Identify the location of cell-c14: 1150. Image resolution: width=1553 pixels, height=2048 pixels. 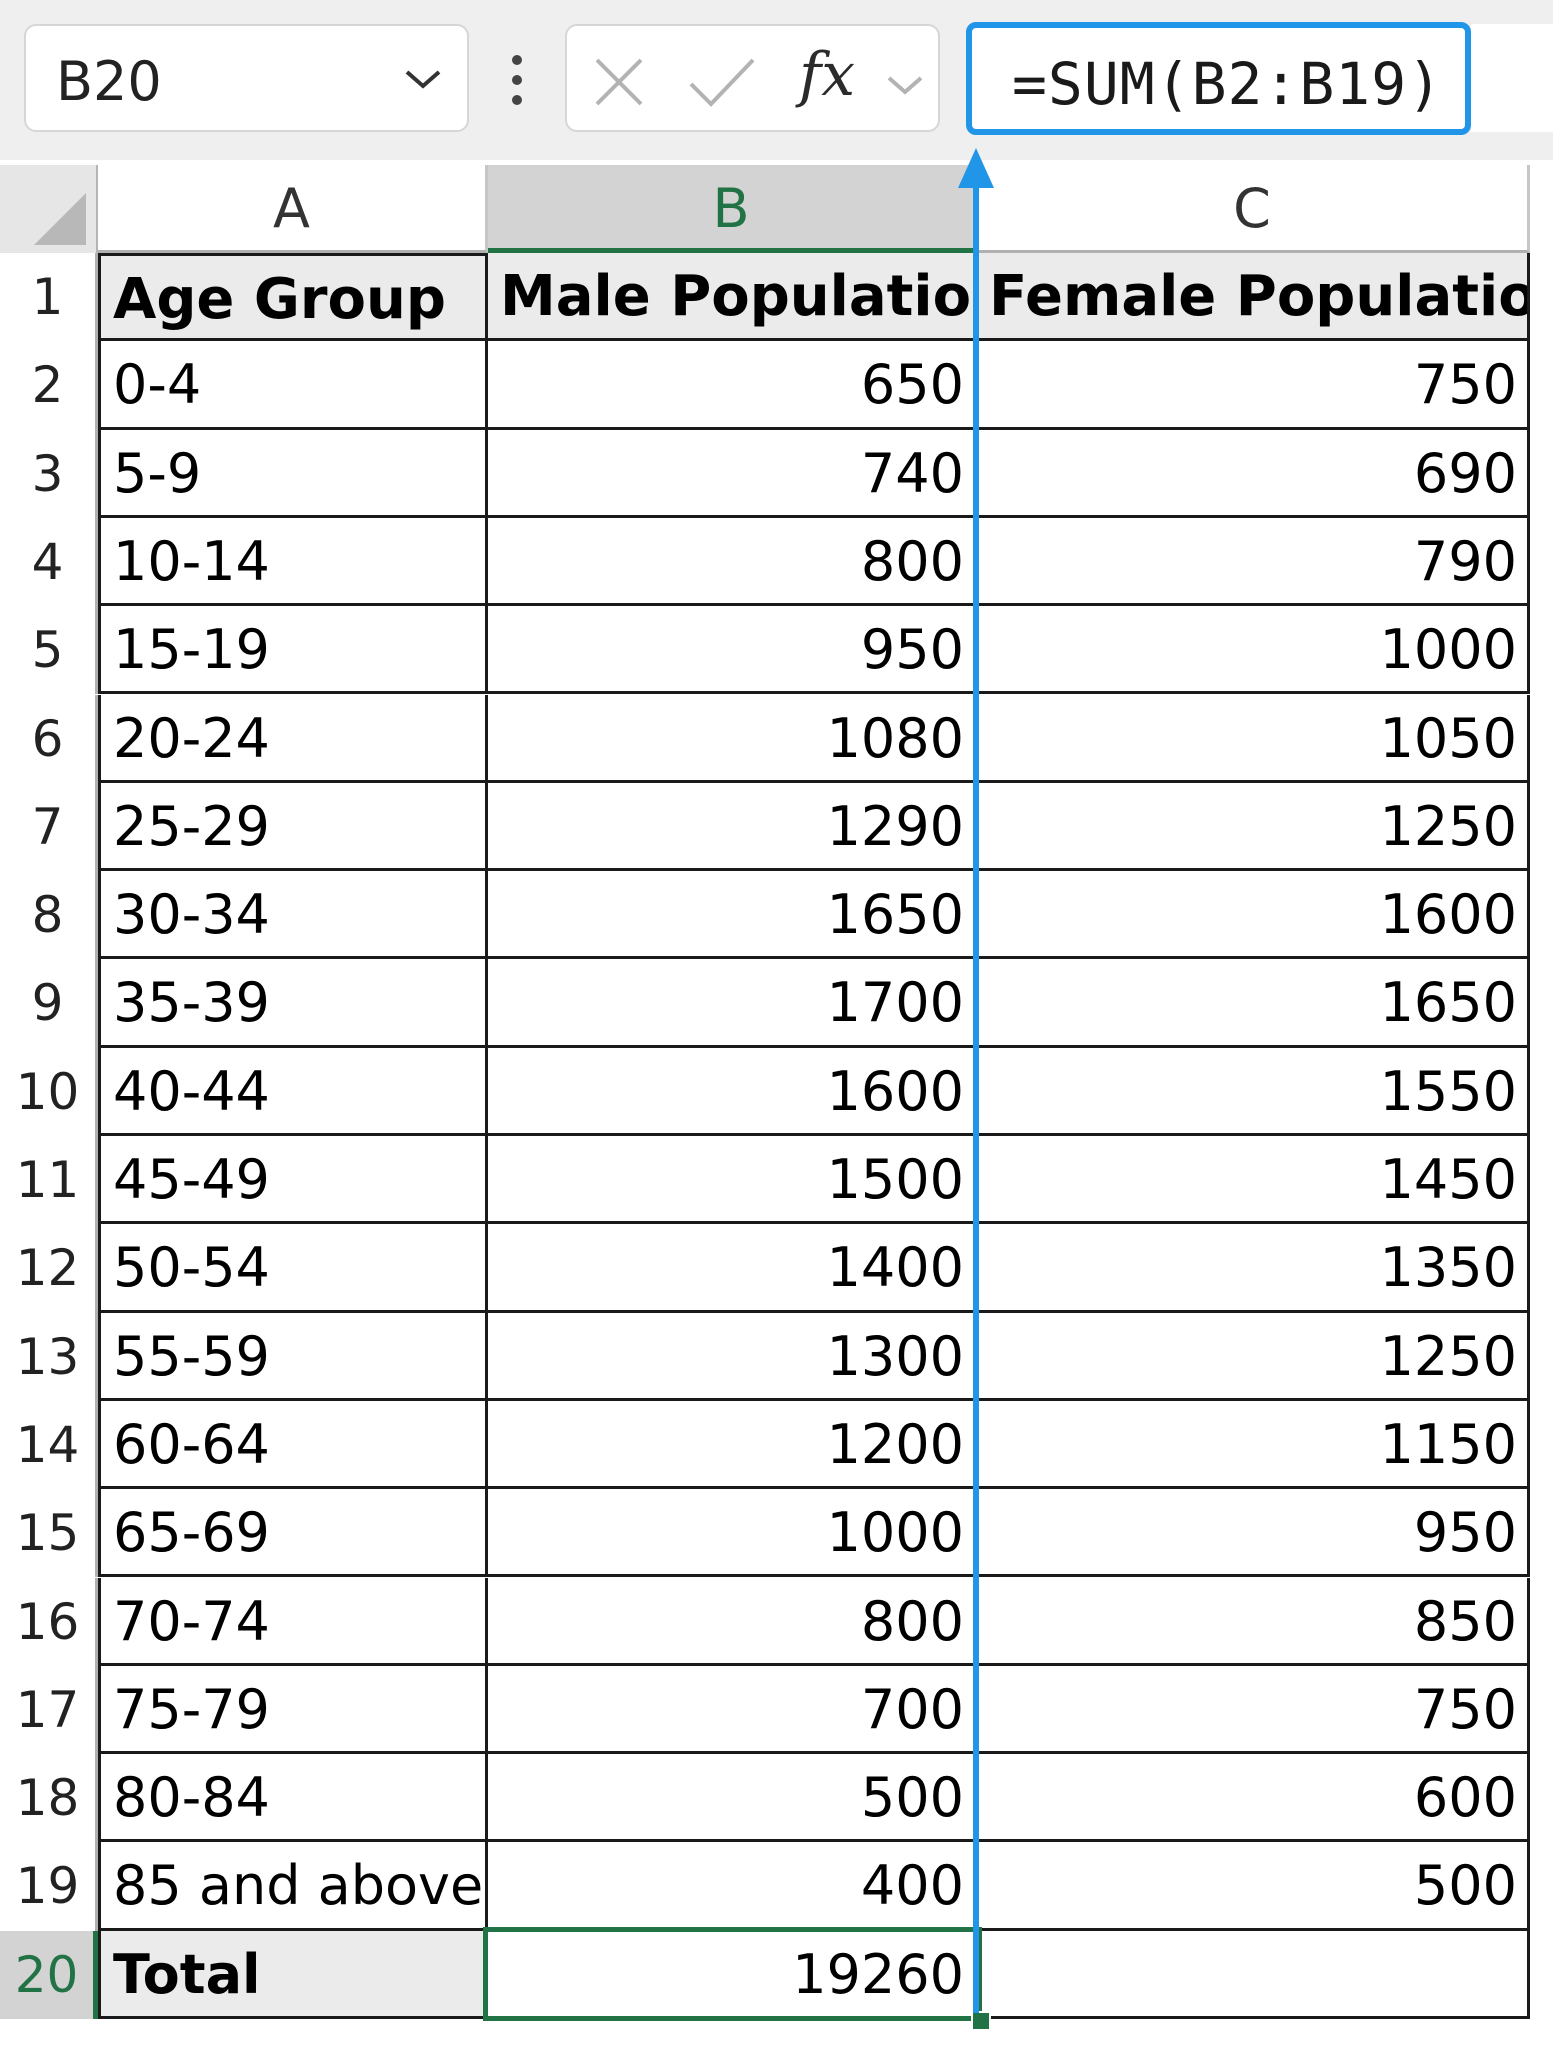
(1253, 1445).